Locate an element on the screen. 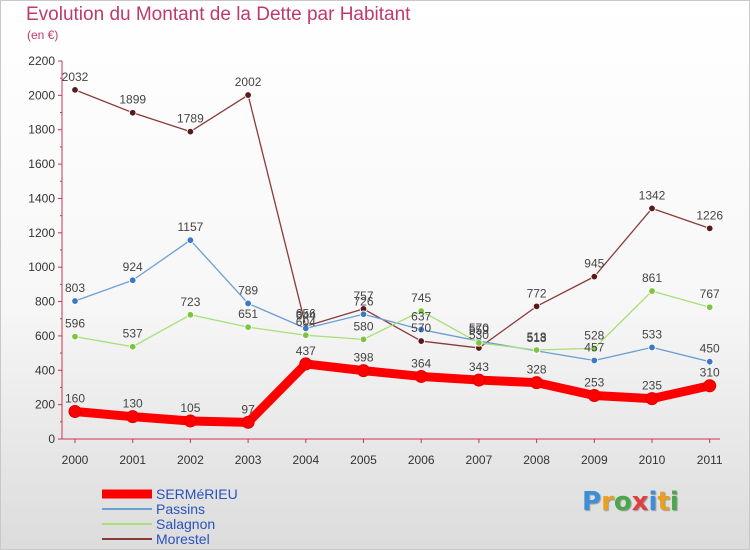 This screenshot has width=750, height=550. data-label-passins: 726 is located at coordinates (363, 301).